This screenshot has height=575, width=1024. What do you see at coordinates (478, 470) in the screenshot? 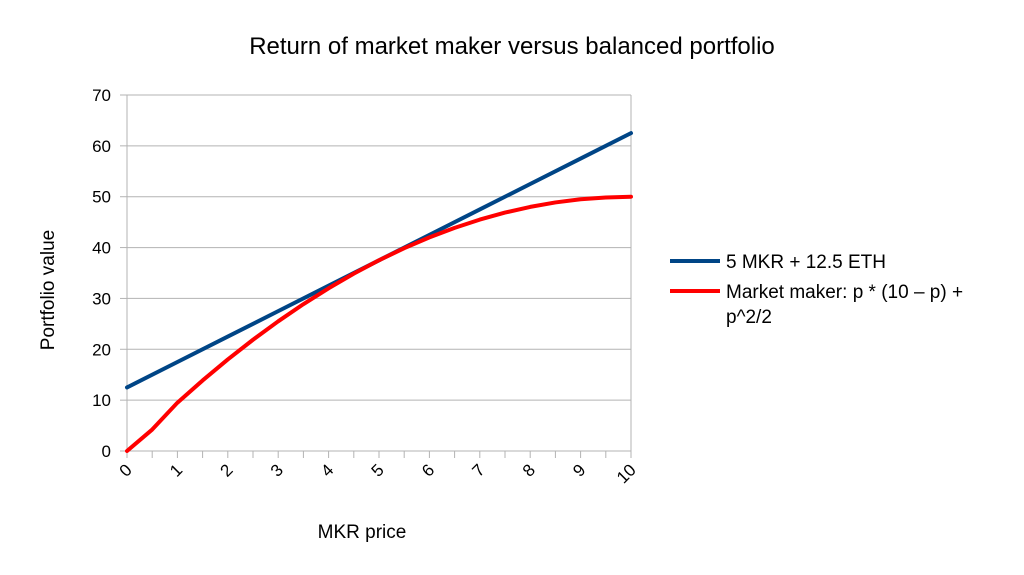
I see `x-tick-label: 7` at bounding box center [478, 470].